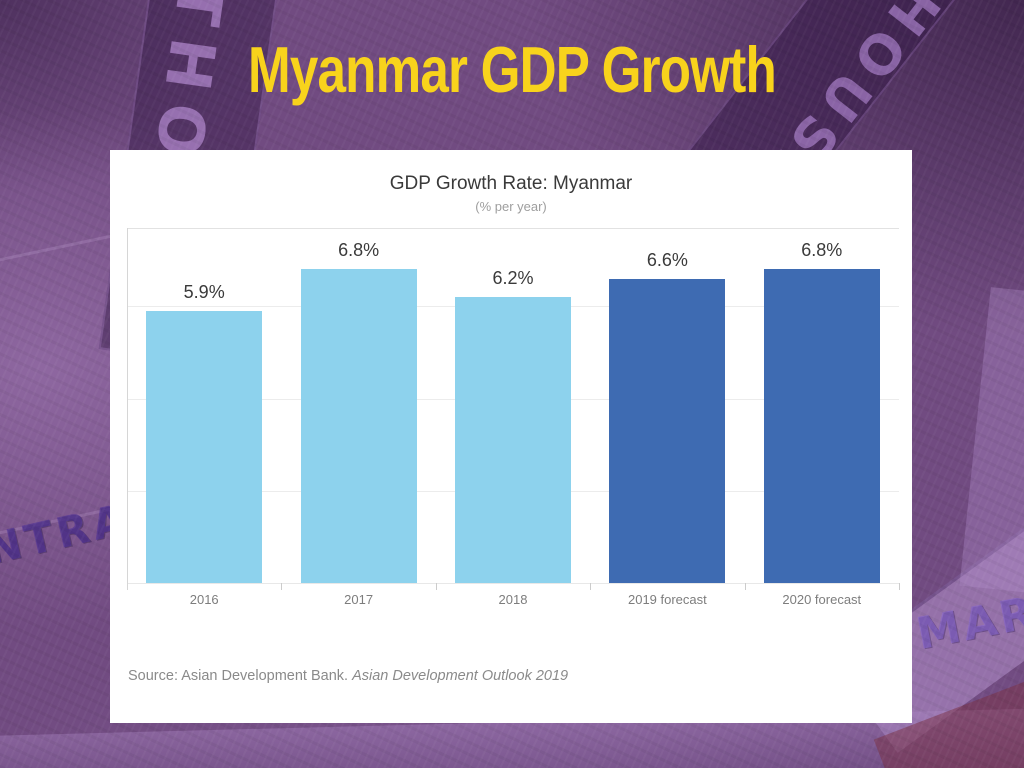 Image resolution: width=1024 pixels, height=768 pixels. I want to click on bar-2017, so click(358, 426).